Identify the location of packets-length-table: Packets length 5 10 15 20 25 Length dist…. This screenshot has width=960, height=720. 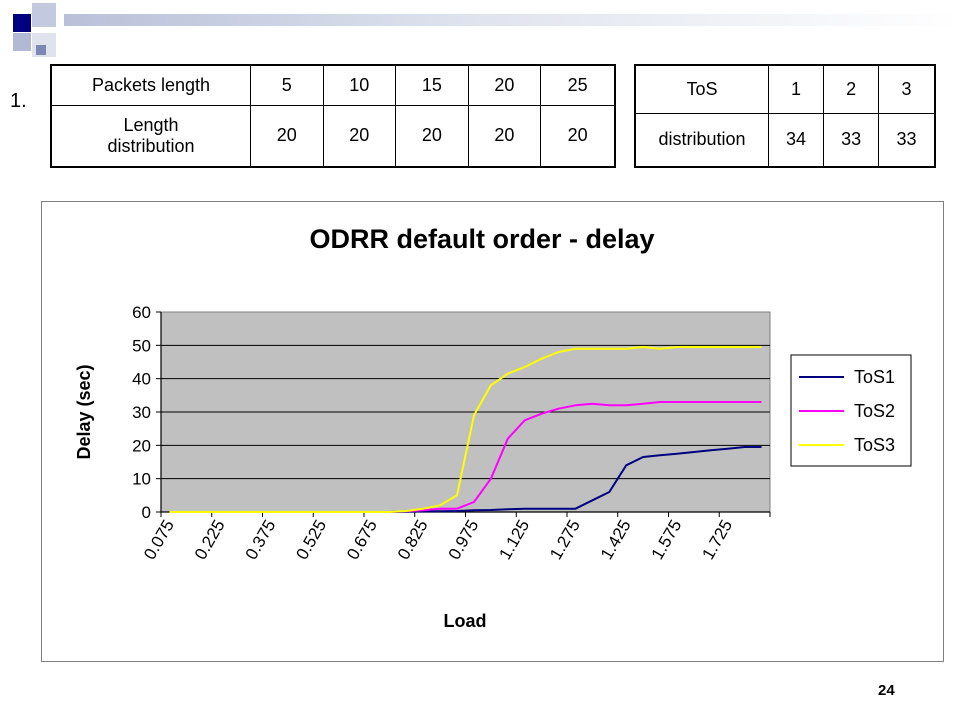
(333, 116).